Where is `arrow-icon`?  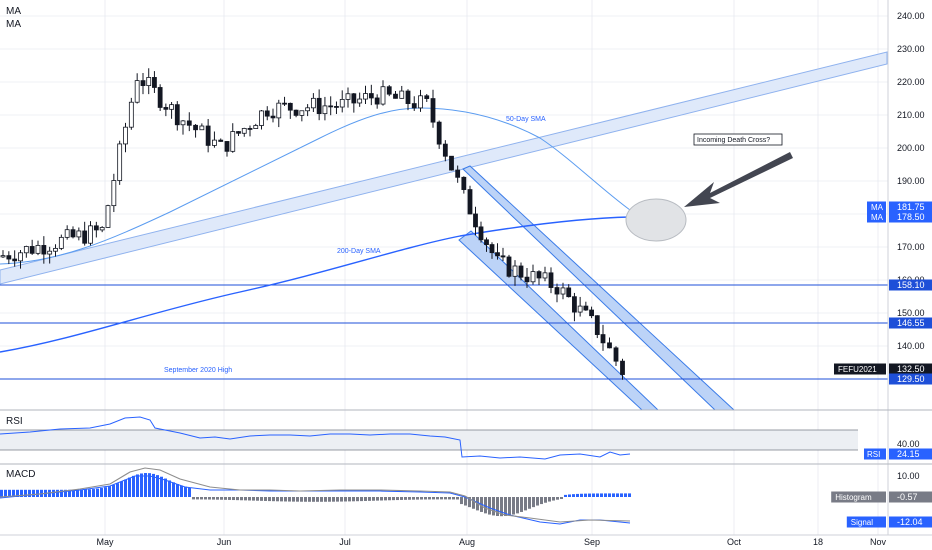 arrow-icon is located at coordinates (738, 179).